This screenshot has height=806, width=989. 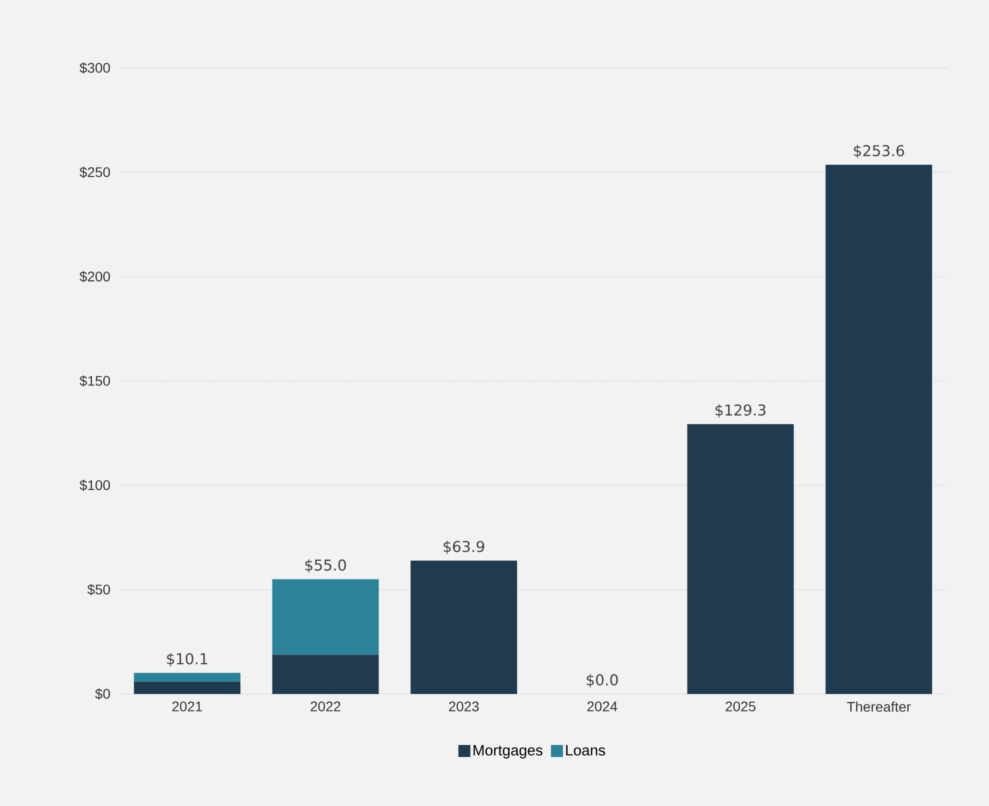 What do you see at coordinates (187, 706) in the screenshot?
I see `x-tick-label: 2021` at bounding box center [187, 706].